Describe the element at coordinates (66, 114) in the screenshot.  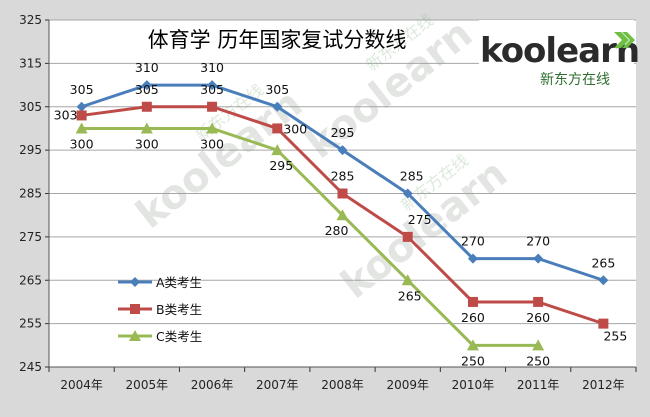
I see `data-label: 303` at that location.